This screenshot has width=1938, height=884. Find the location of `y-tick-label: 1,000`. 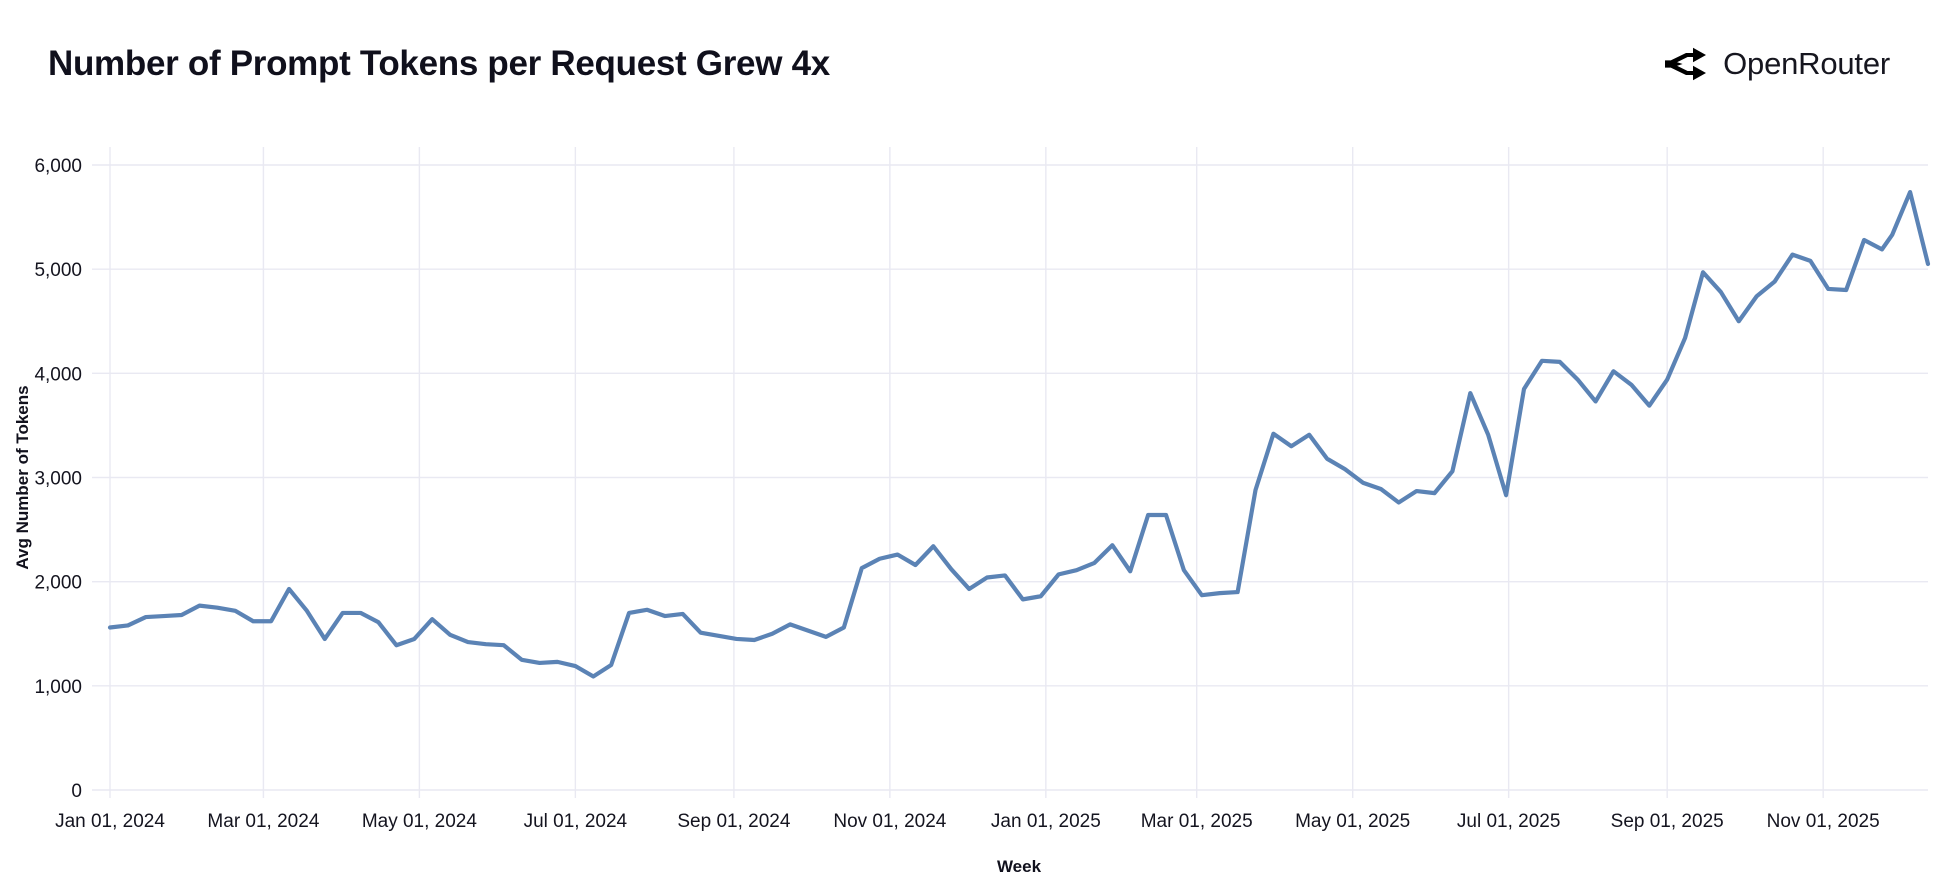

y-tick-label: 1,000 is located at coordinates (58, 687).